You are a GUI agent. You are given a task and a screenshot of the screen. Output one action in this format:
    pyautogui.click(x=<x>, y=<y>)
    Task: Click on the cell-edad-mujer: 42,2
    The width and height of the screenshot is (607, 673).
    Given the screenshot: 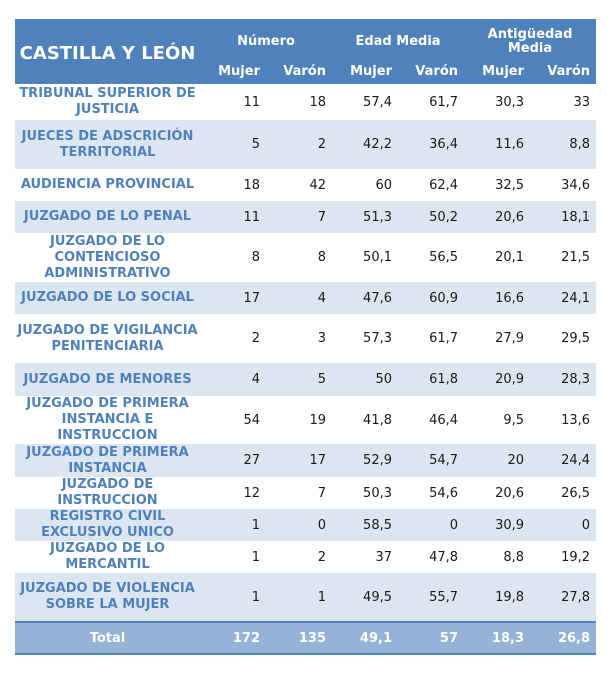 What is the action you would take?
    pyautogui.click(x=365, y=144)
    